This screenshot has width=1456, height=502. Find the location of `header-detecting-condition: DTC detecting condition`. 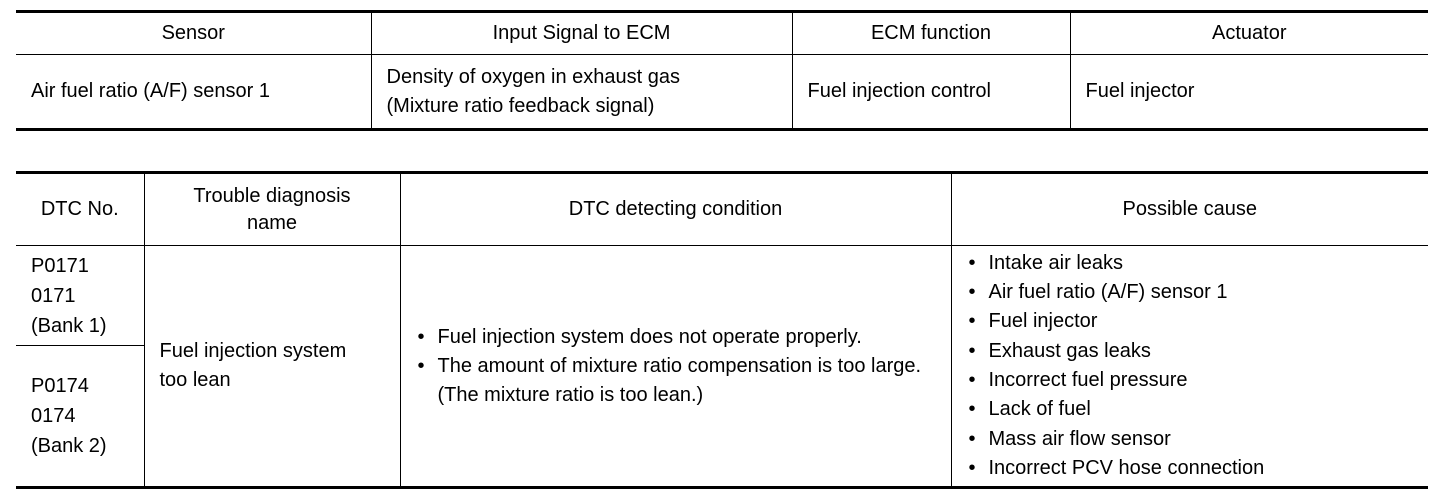

header-detecting-condition: DTC detecting condition is located at coordinates (675, 209).